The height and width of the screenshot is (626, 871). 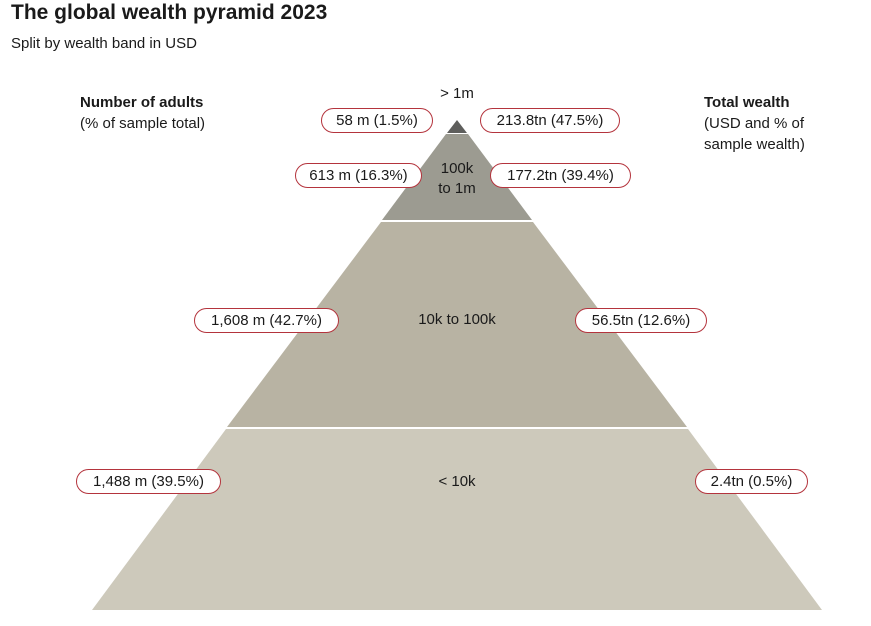 I want to click on page-title: The global wealth pyramid 2023, so click(x=169, y=12).